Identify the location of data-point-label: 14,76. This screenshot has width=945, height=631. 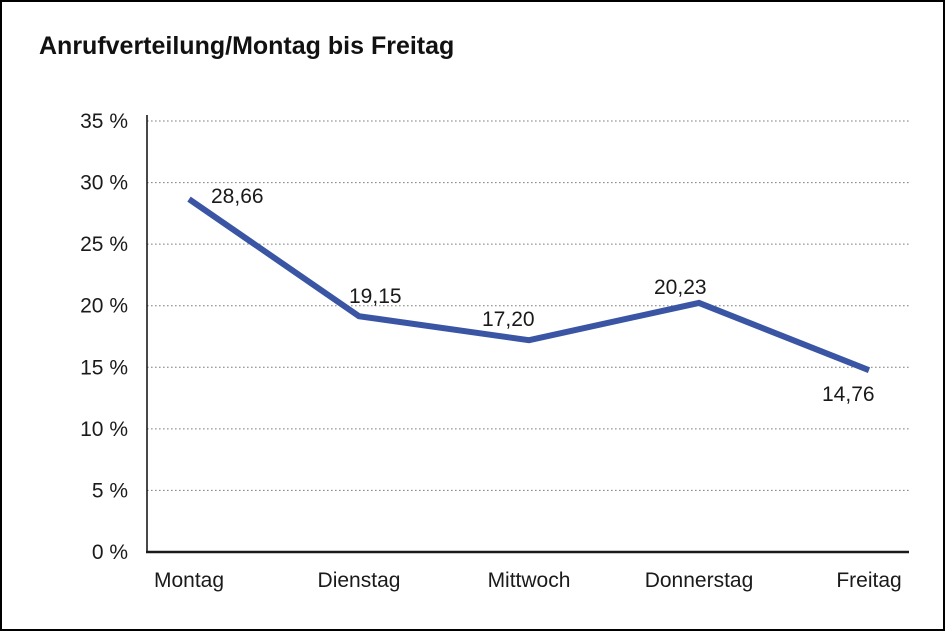
(848, 394).